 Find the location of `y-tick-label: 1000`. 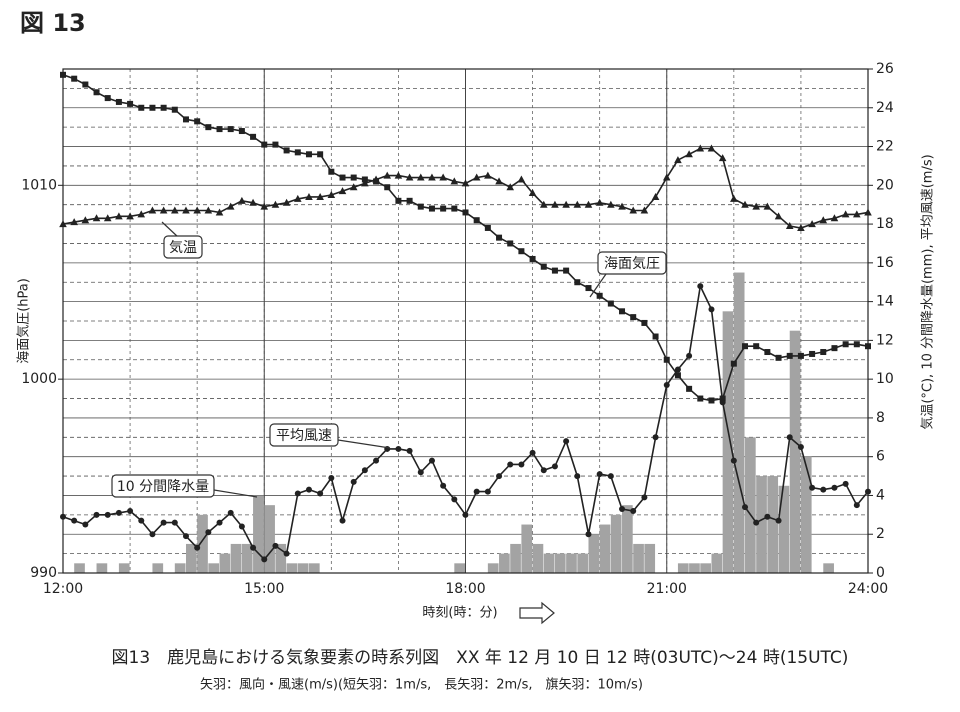

y-tick-label: 1000 is located at coordinates (39, 379).